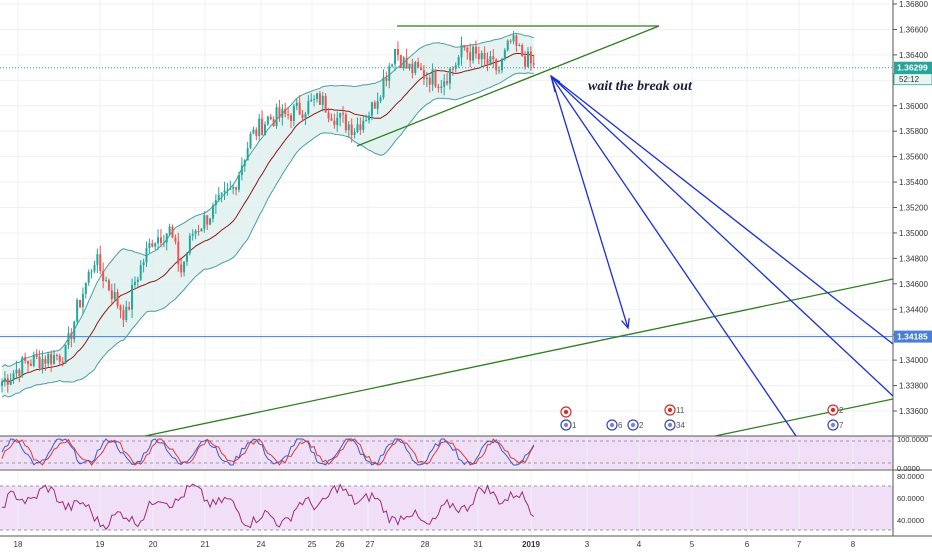 This screenshot has width=932, height=555. What do you see at coordinates (910, 476) in the screenshot?
I see `osc2-tick-label: 80.0000` at bounding box center [910, 476].